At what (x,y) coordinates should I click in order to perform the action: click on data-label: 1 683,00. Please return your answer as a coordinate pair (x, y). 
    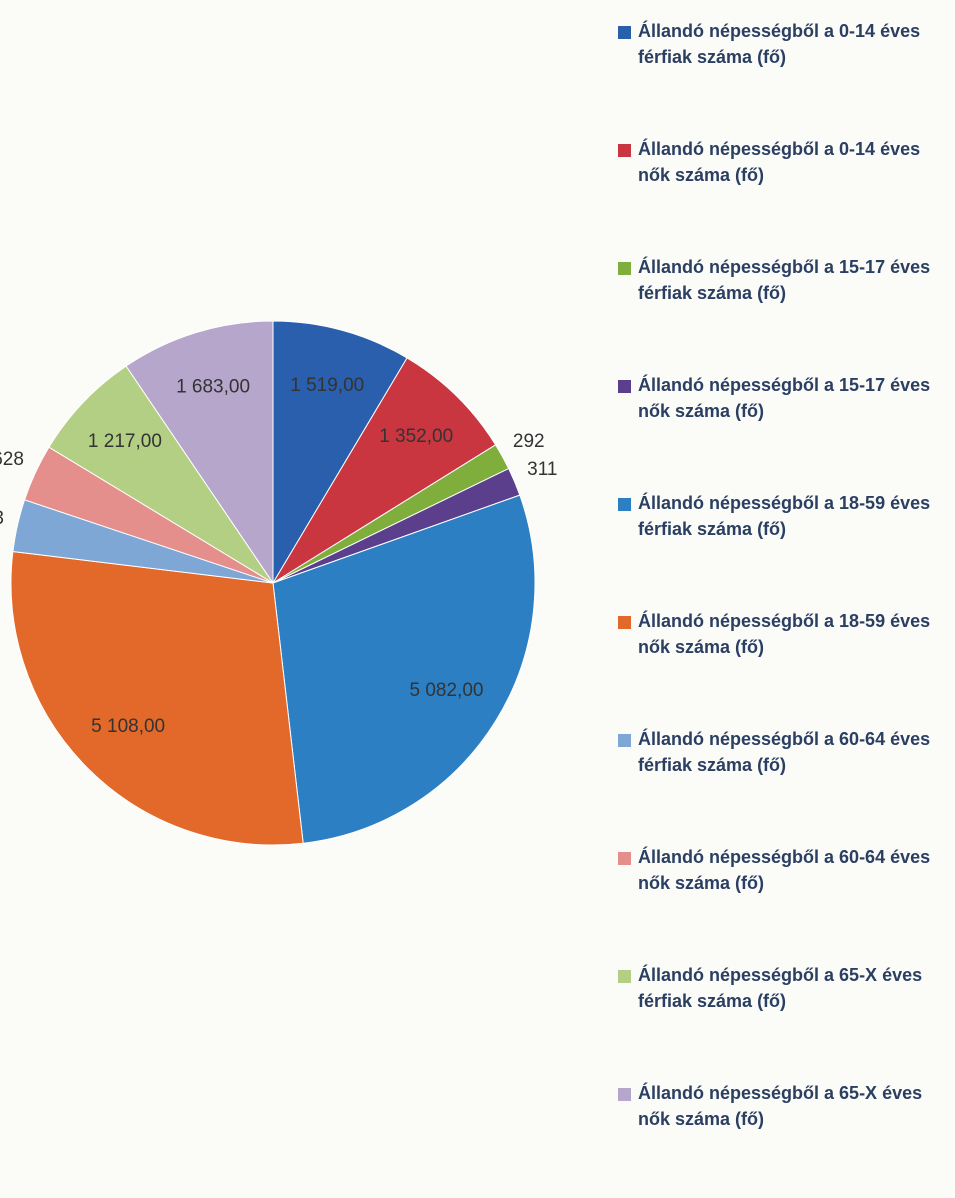
    Looking at the image, I should click on (213, 387).